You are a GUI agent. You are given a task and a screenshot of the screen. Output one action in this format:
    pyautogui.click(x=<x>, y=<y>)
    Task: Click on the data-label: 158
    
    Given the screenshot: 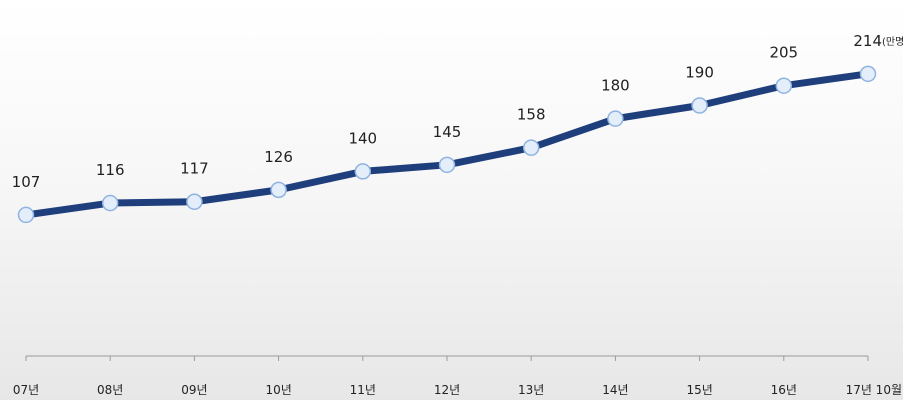 What is the action you would take?
    pyautogui.click(x=531, y=115)
    